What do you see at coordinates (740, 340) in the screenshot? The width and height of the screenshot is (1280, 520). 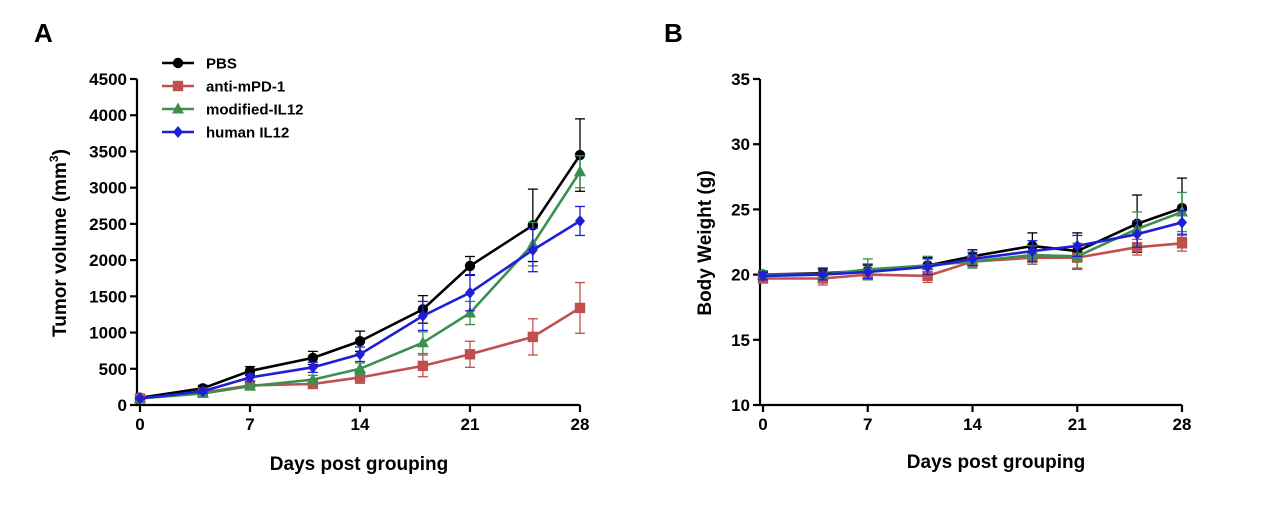 I see `panelB-y-tick-label: 15` at bounding box center [740, 340].